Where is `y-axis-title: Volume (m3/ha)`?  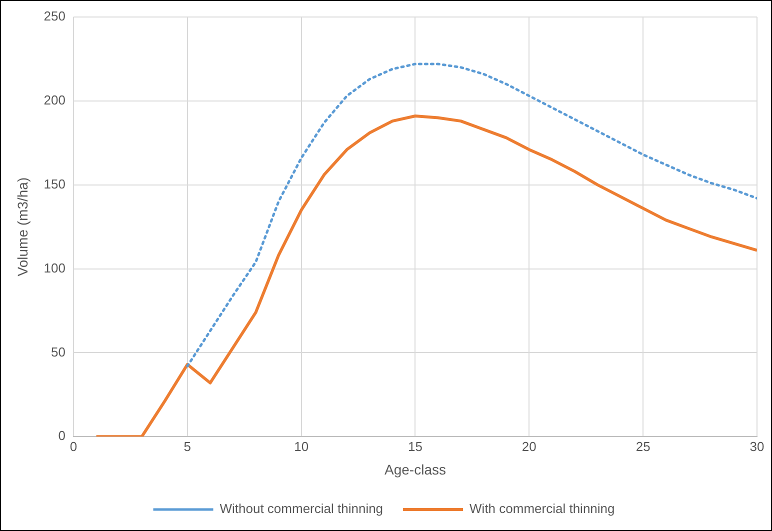 y-axis-title: Volume (m3/ha) is located at coordinates (22, 226).